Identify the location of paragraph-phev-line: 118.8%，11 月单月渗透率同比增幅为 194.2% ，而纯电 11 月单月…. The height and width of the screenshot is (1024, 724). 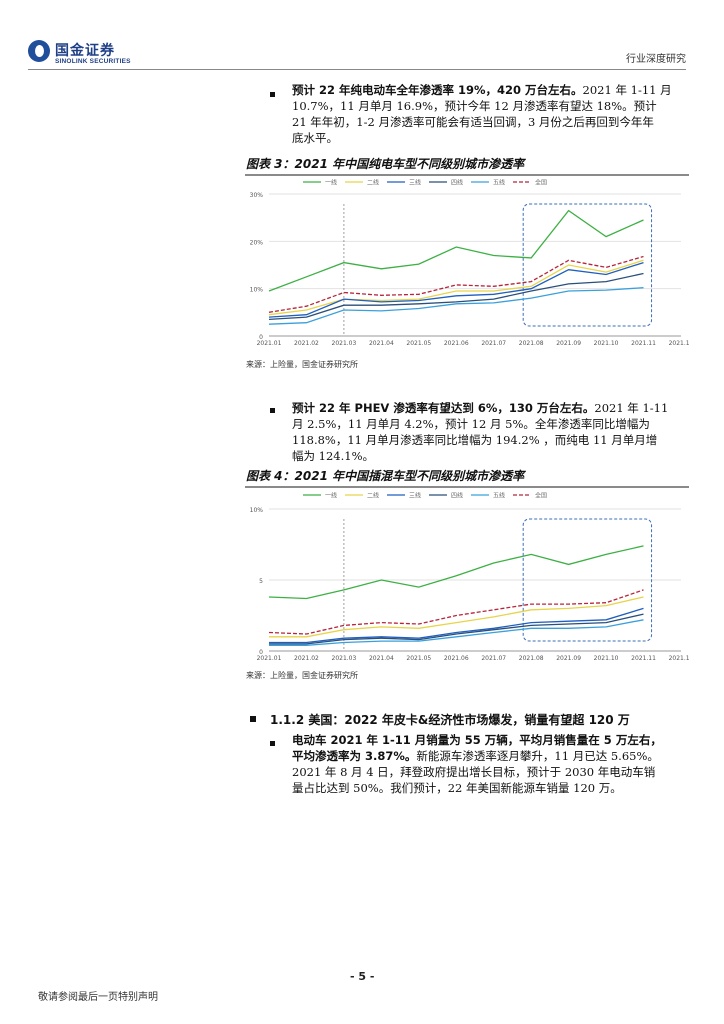
(475, 440).